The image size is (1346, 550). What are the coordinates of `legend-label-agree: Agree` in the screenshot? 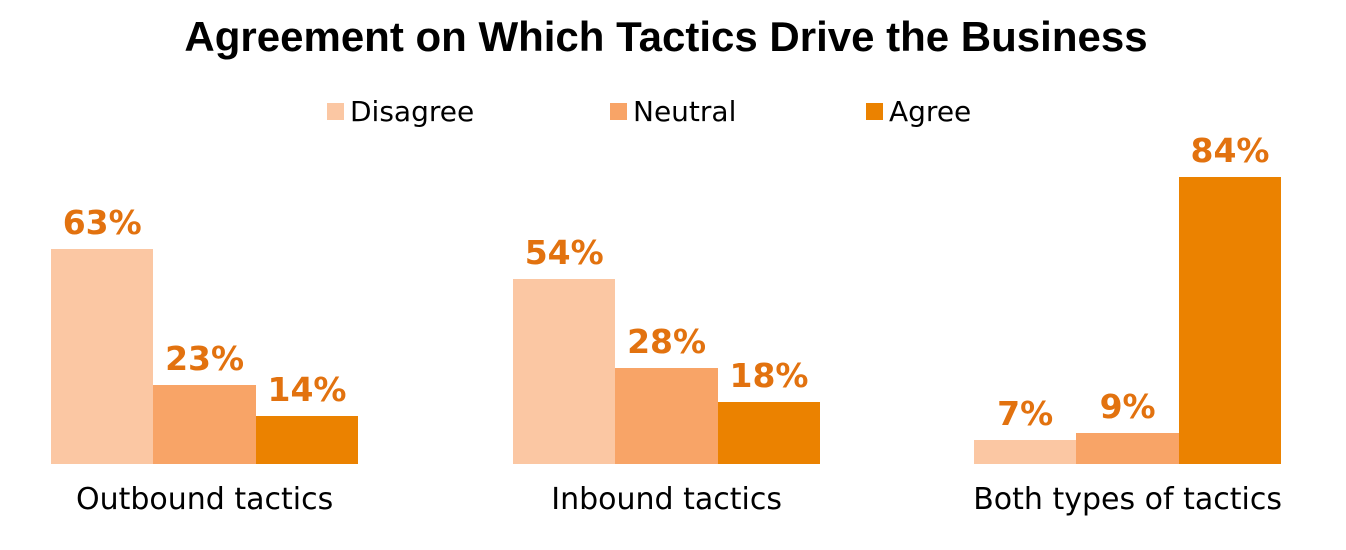 It's located at (930, 111).